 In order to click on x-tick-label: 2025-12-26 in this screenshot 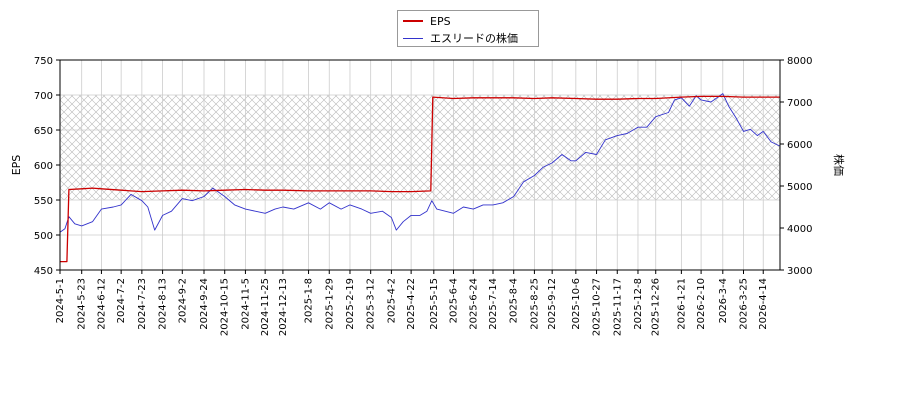, I will do `click(656, 307)`.